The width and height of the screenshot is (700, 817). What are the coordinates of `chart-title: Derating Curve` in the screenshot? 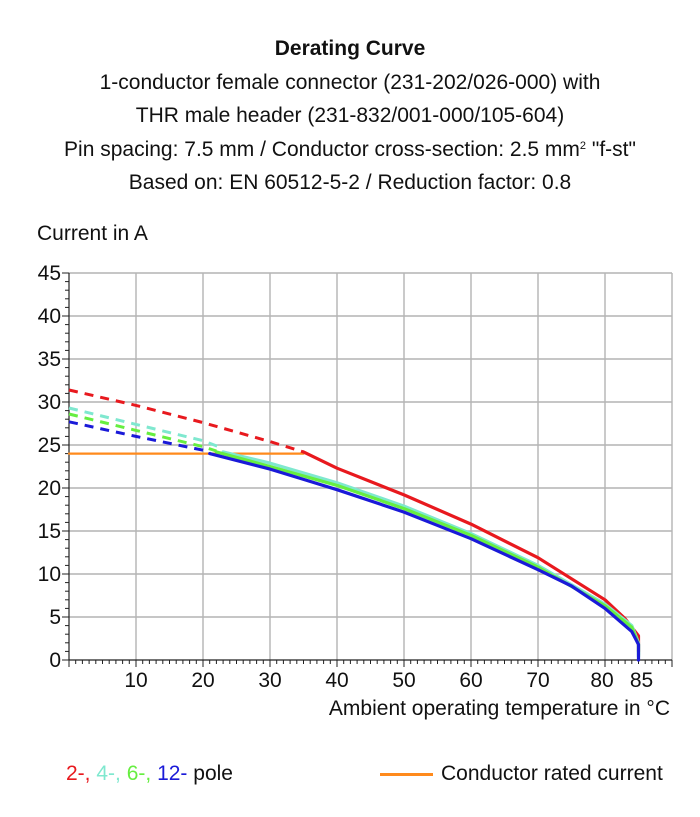 It's located at (350, 48).